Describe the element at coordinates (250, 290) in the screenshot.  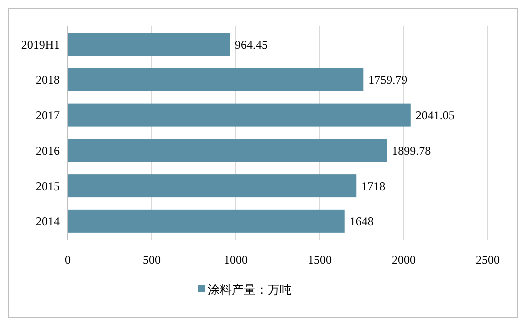
I see `legend-label: 涂料产量：万吨` at that location.